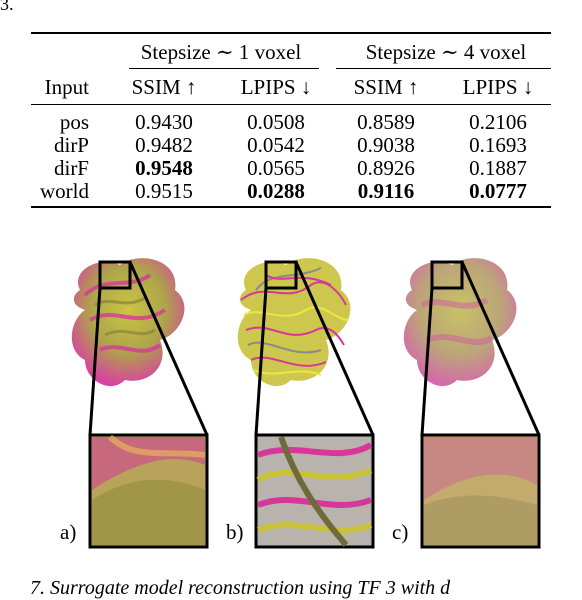  I want to click on panel-c: c), so click(467, 400).